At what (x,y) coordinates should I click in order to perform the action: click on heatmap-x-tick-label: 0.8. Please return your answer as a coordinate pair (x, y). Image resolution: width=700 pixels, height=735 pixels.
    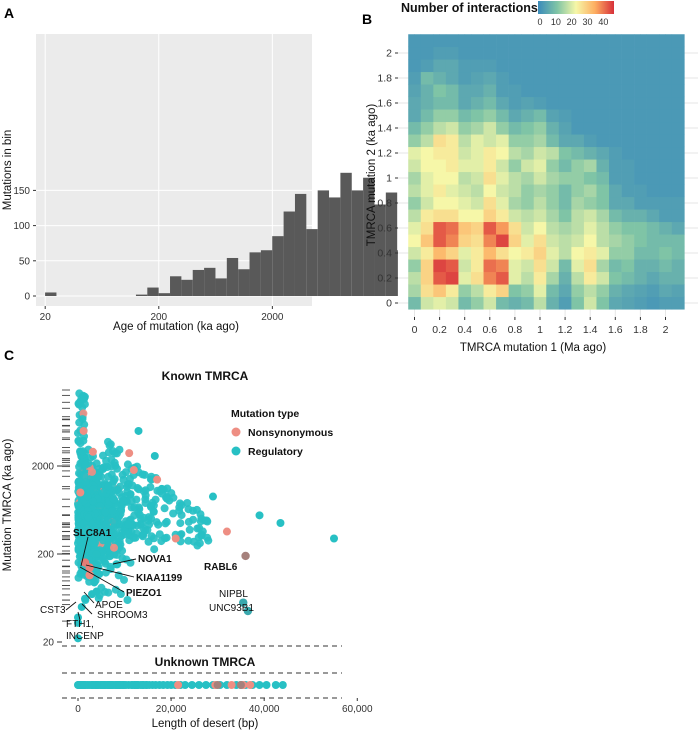
    Looking at the image, I should click on (515, 330).